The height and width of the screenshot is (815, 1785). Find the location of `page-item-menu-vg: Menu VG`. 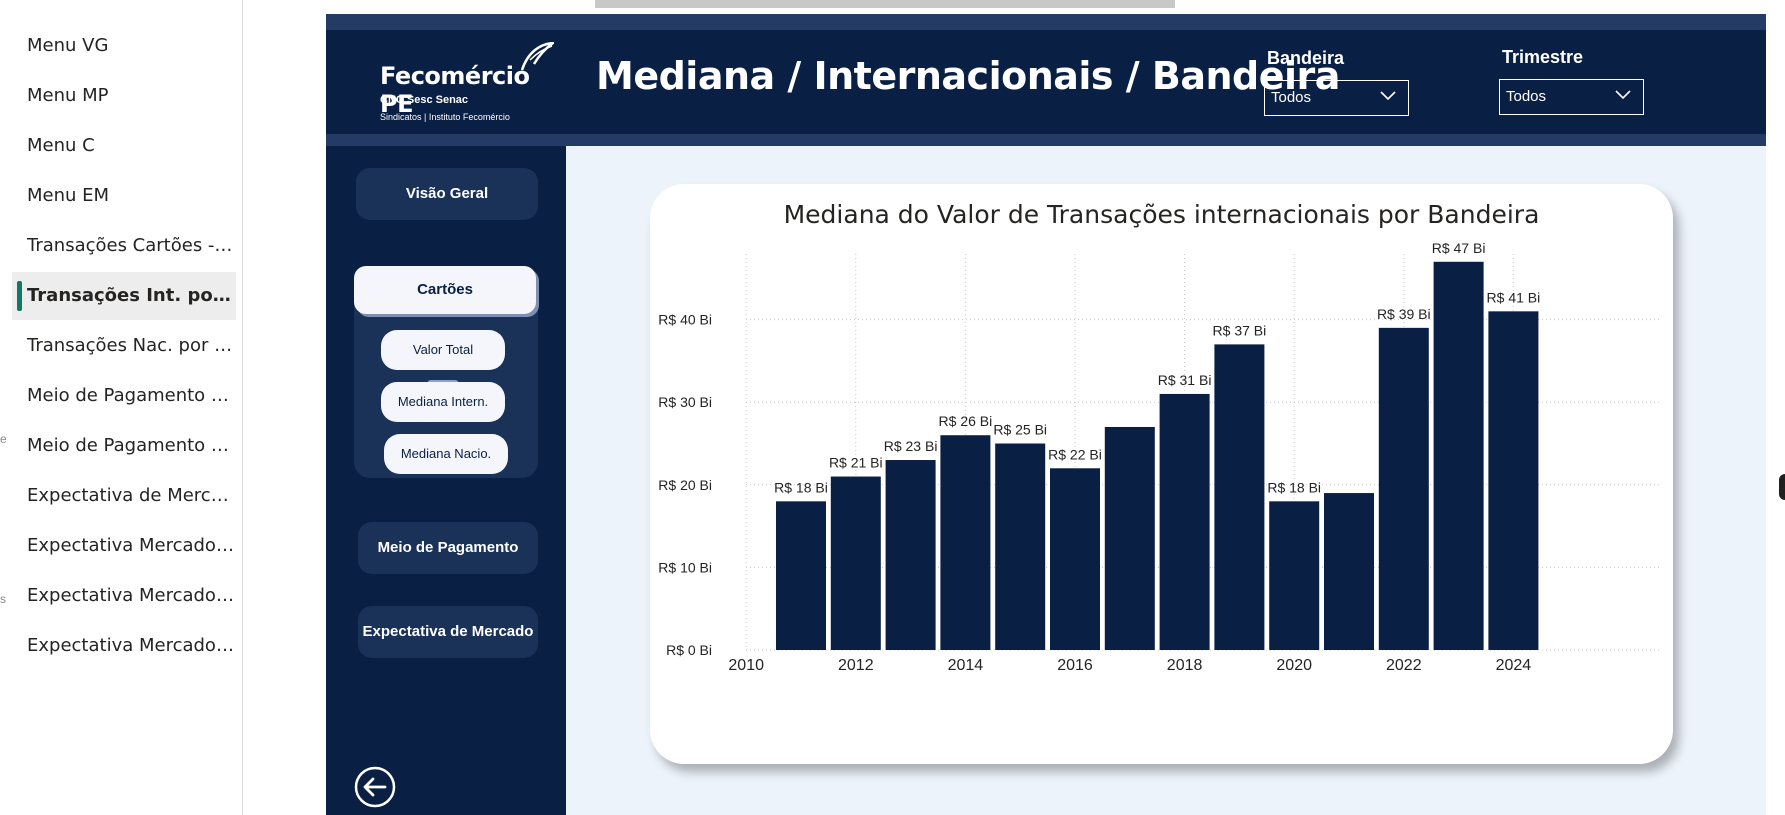

page-item-menu-vg: Menu VG is located at coordinates (68, 45).